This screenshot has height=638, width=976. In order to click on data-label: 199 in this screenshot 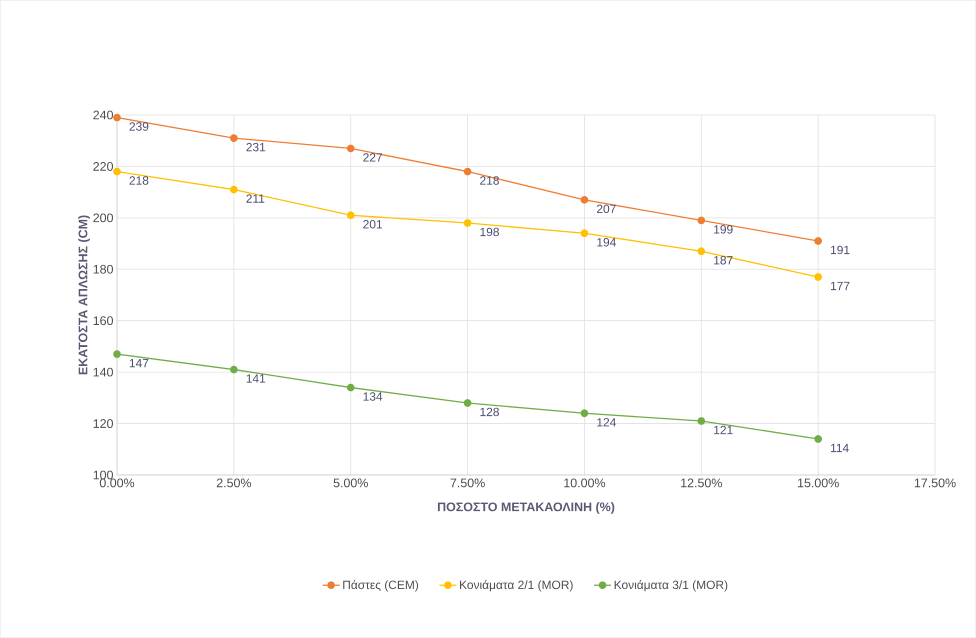, I will do `click(723, 229)`.